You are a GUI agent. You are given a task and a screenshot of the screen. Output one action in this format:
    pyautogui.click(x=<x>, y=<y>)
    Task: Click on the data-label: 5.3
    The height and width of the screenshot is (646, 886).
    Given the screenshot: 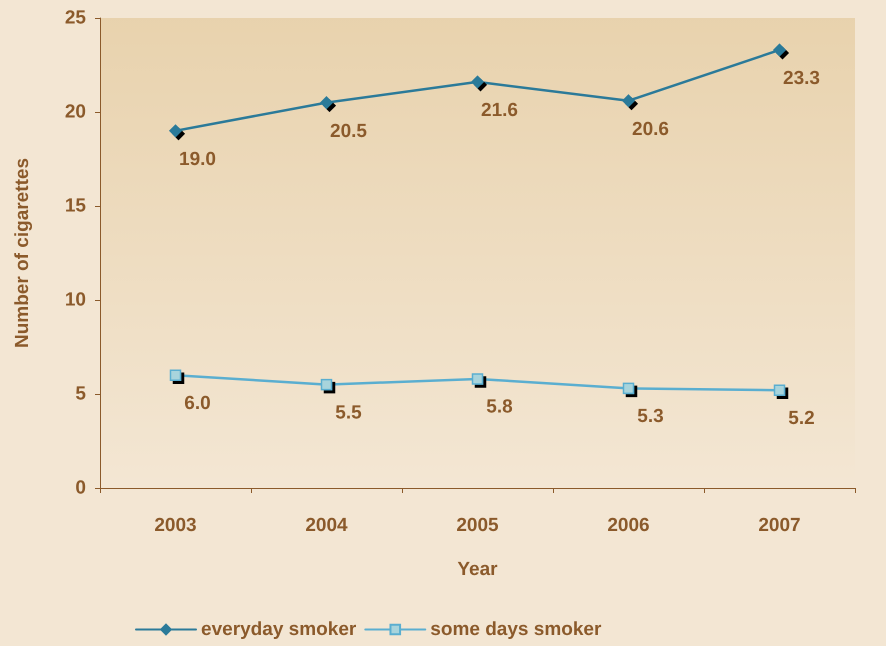 What is the action you would take?
    pyautogui.click(x=650, y=417)
    